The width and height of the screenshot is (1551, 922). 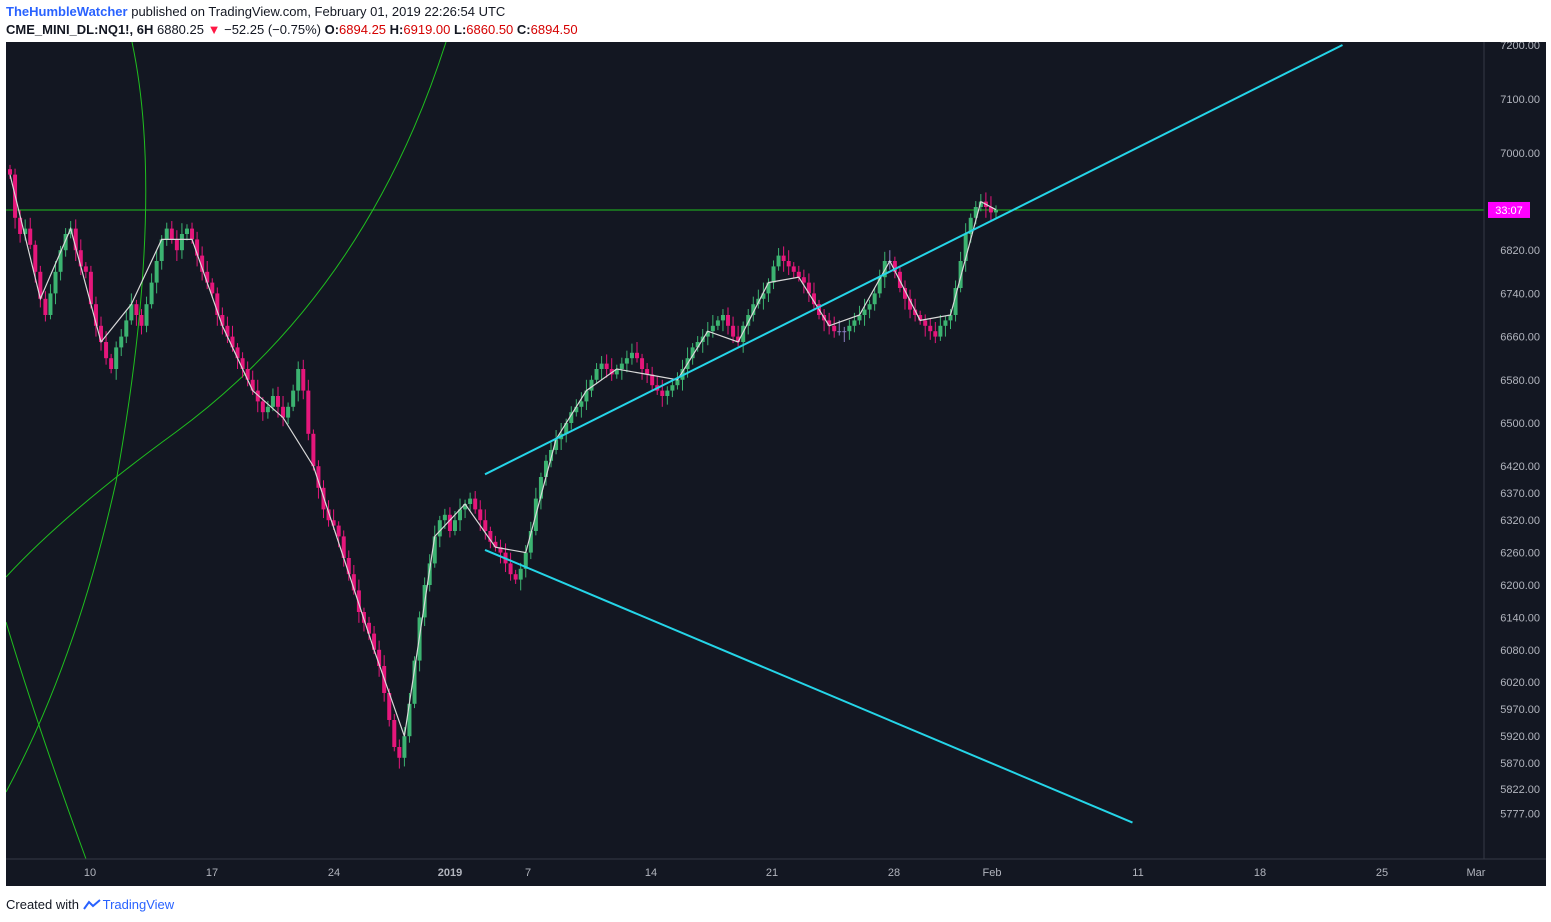 I want to click on y-tick-label: 5870.00, so click(x=1520, y=764).